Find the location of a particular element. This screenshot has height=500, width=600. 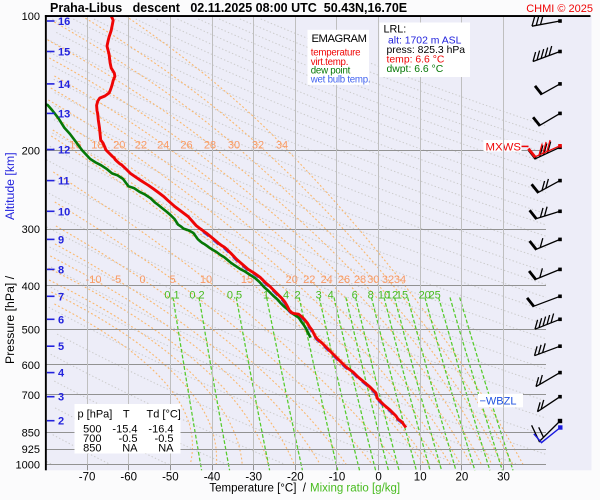

svg-text: -60 is located at coordinates (128, 478).